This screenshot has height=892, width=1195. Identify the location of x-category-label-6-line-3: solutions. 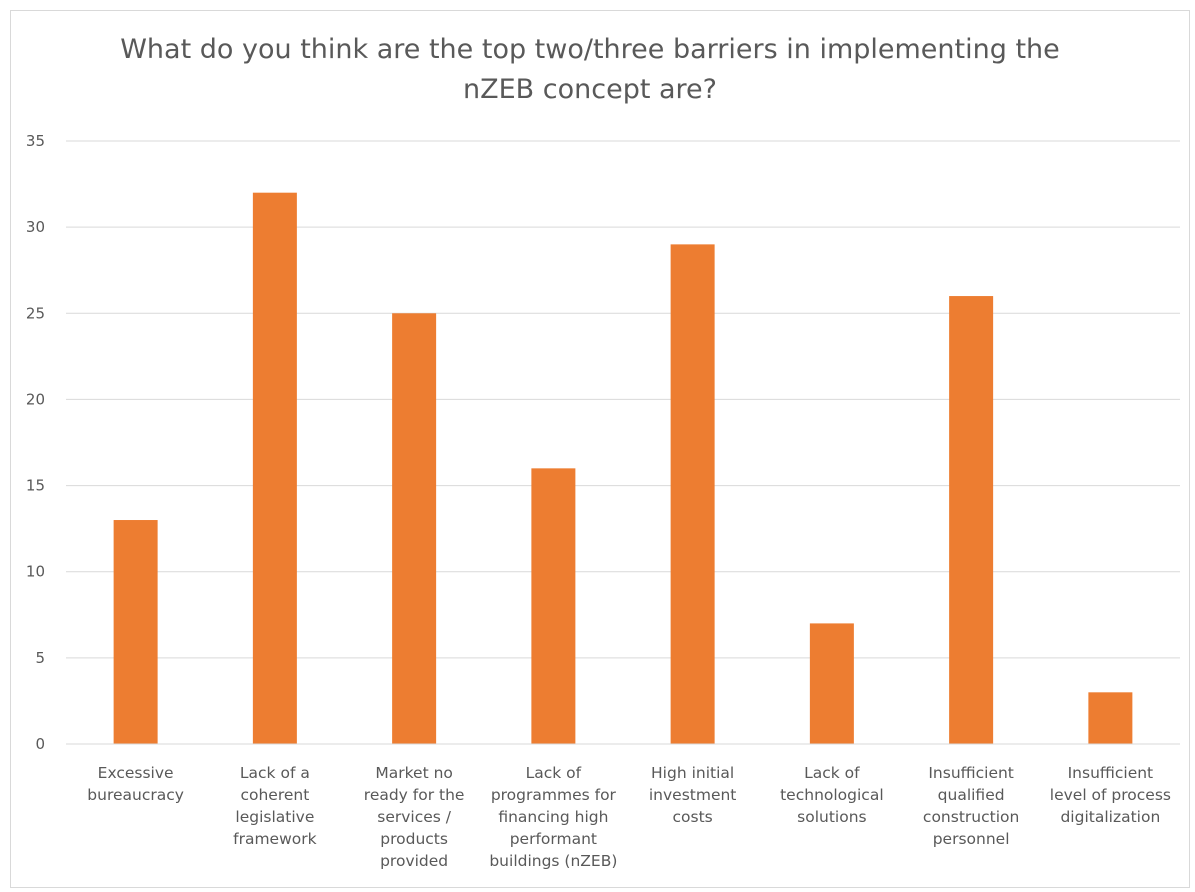
(831, 817).